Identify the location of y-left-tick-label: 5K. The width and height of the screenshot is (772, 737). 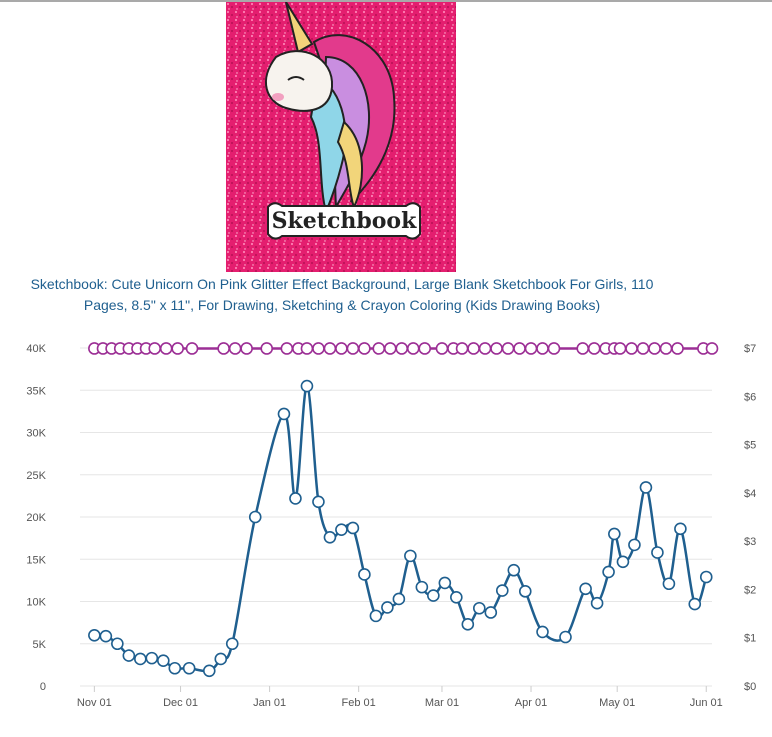
(40, 645).